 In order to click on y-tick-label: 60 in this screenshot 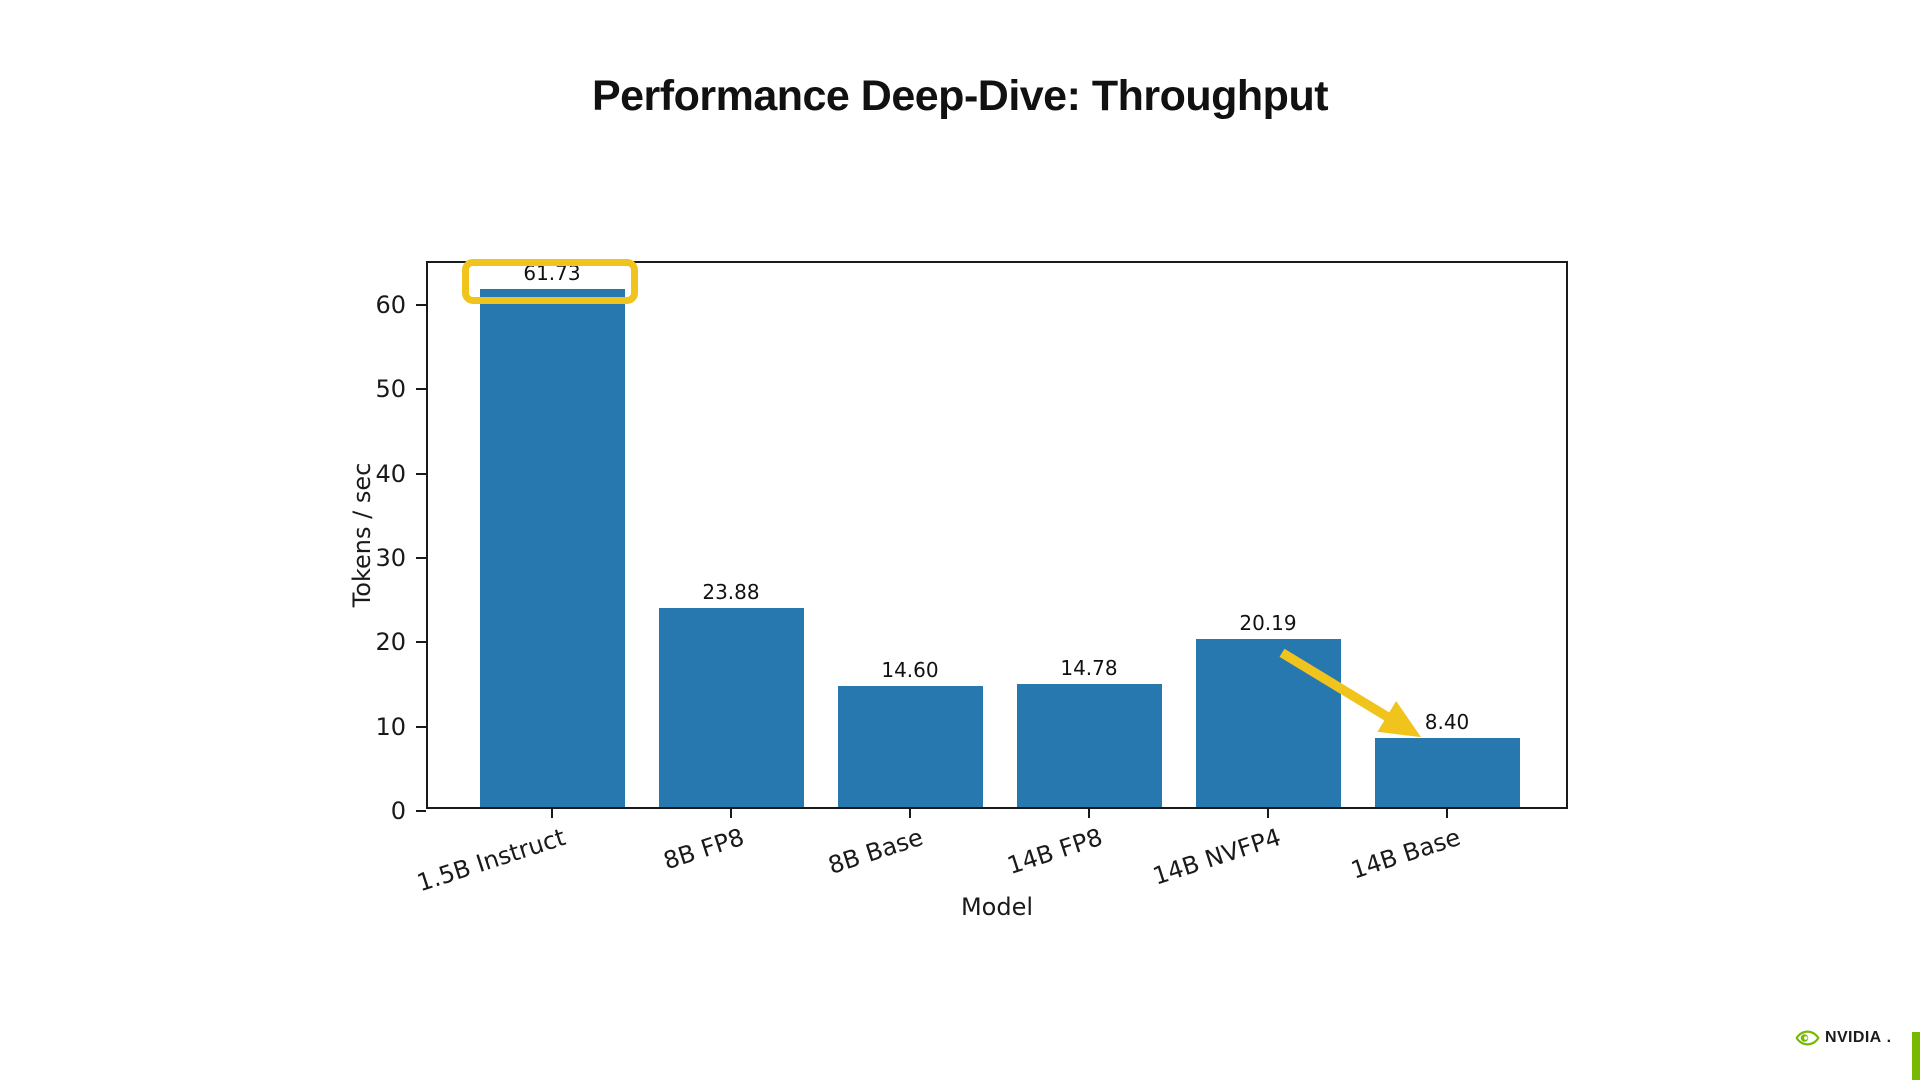, I will do `click(390, 305)`.